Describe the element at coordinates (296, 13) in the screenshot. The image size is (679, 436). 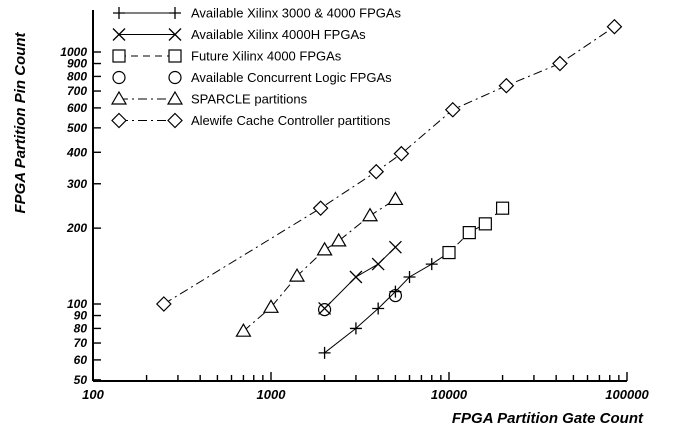
I see `legend-label: Available Xilinx 3000 & 4000 FPGAs` at that location.